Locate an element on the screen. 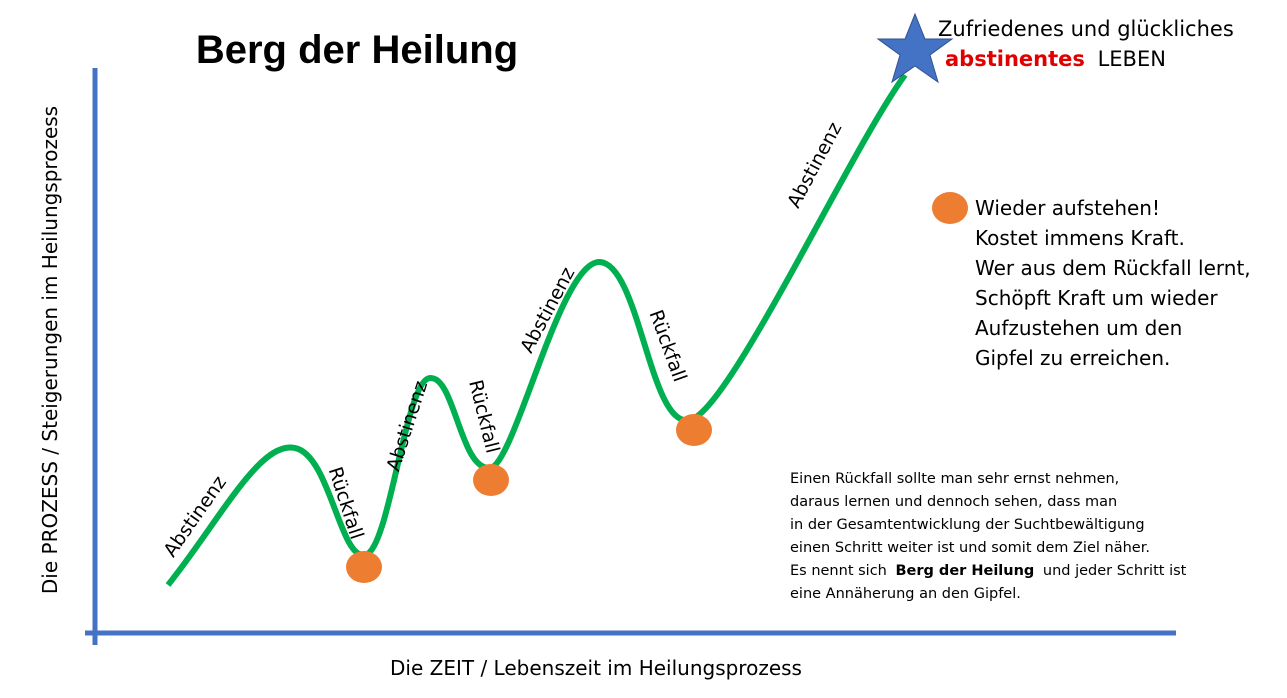 This screenshot has height=698, width=1287. curve-label: Rückfall is located at coordinates (483, 417).